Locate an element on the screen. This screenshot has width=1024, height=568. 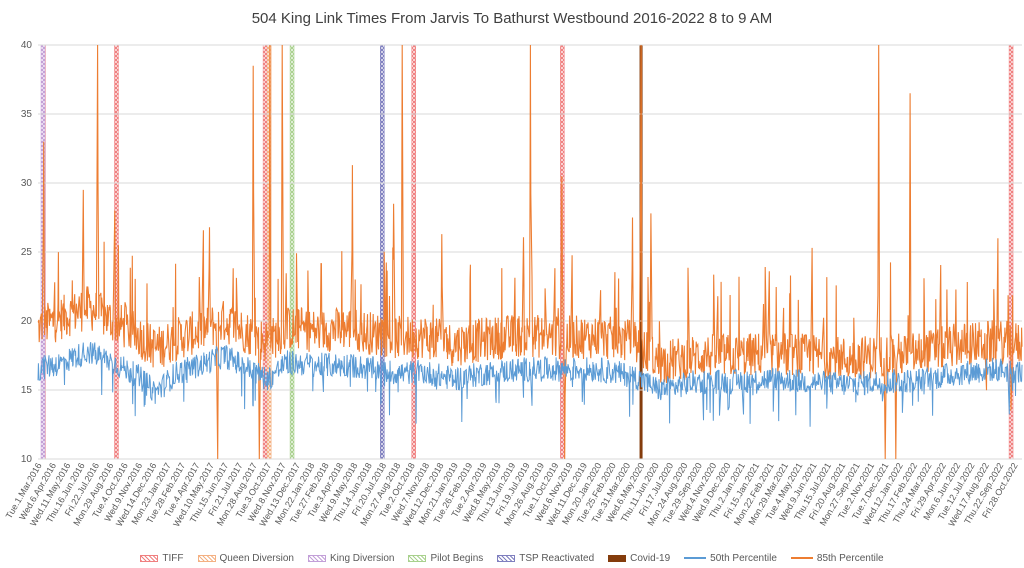
legend-label: 50th Percentile is located at coordinates (743, 558).